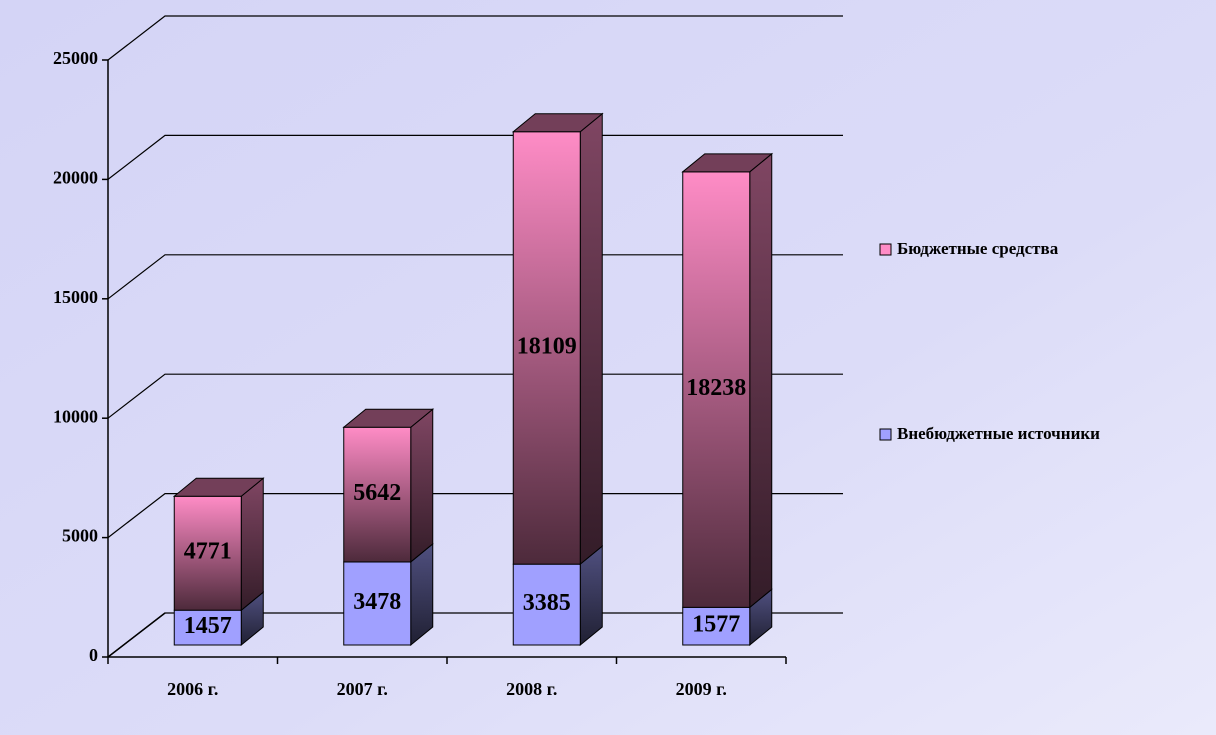 The width and height of the screenshot is (1216, 735). I want to click on data-label: 1457, so click(208, 626).